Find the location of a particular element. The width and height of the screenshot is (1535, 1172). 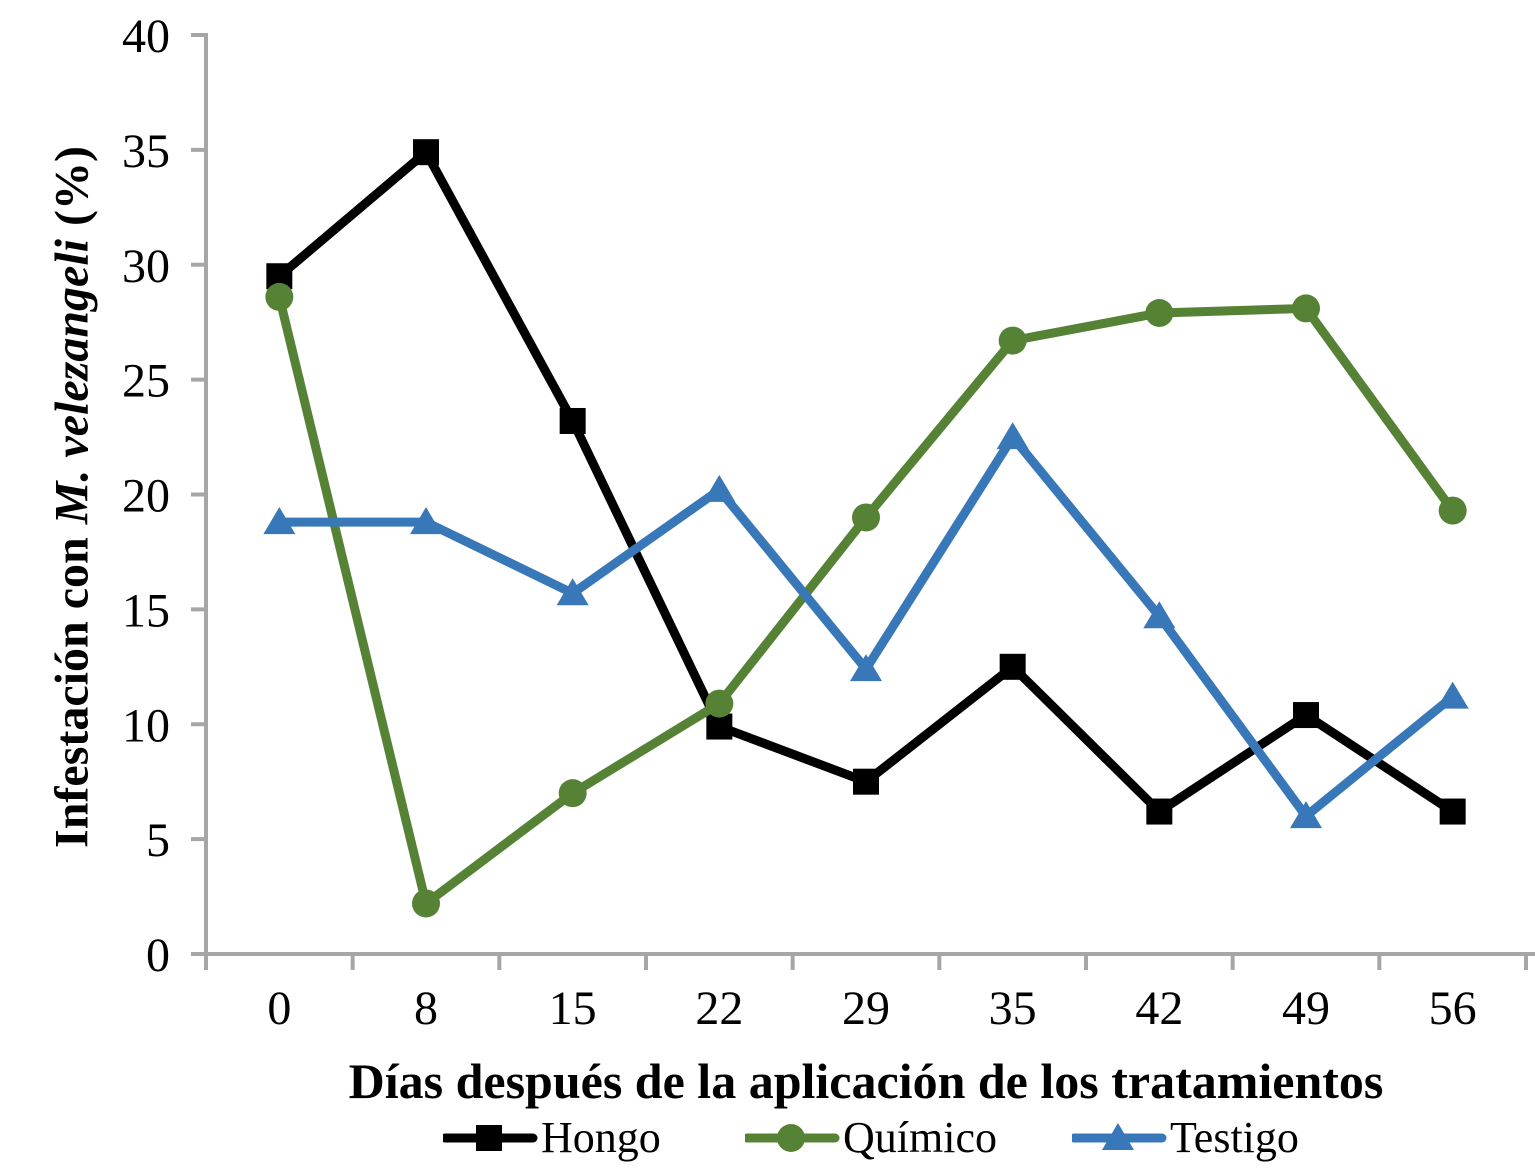

y-axis-title-suffix: (%) is located at coordinates (72, 186).